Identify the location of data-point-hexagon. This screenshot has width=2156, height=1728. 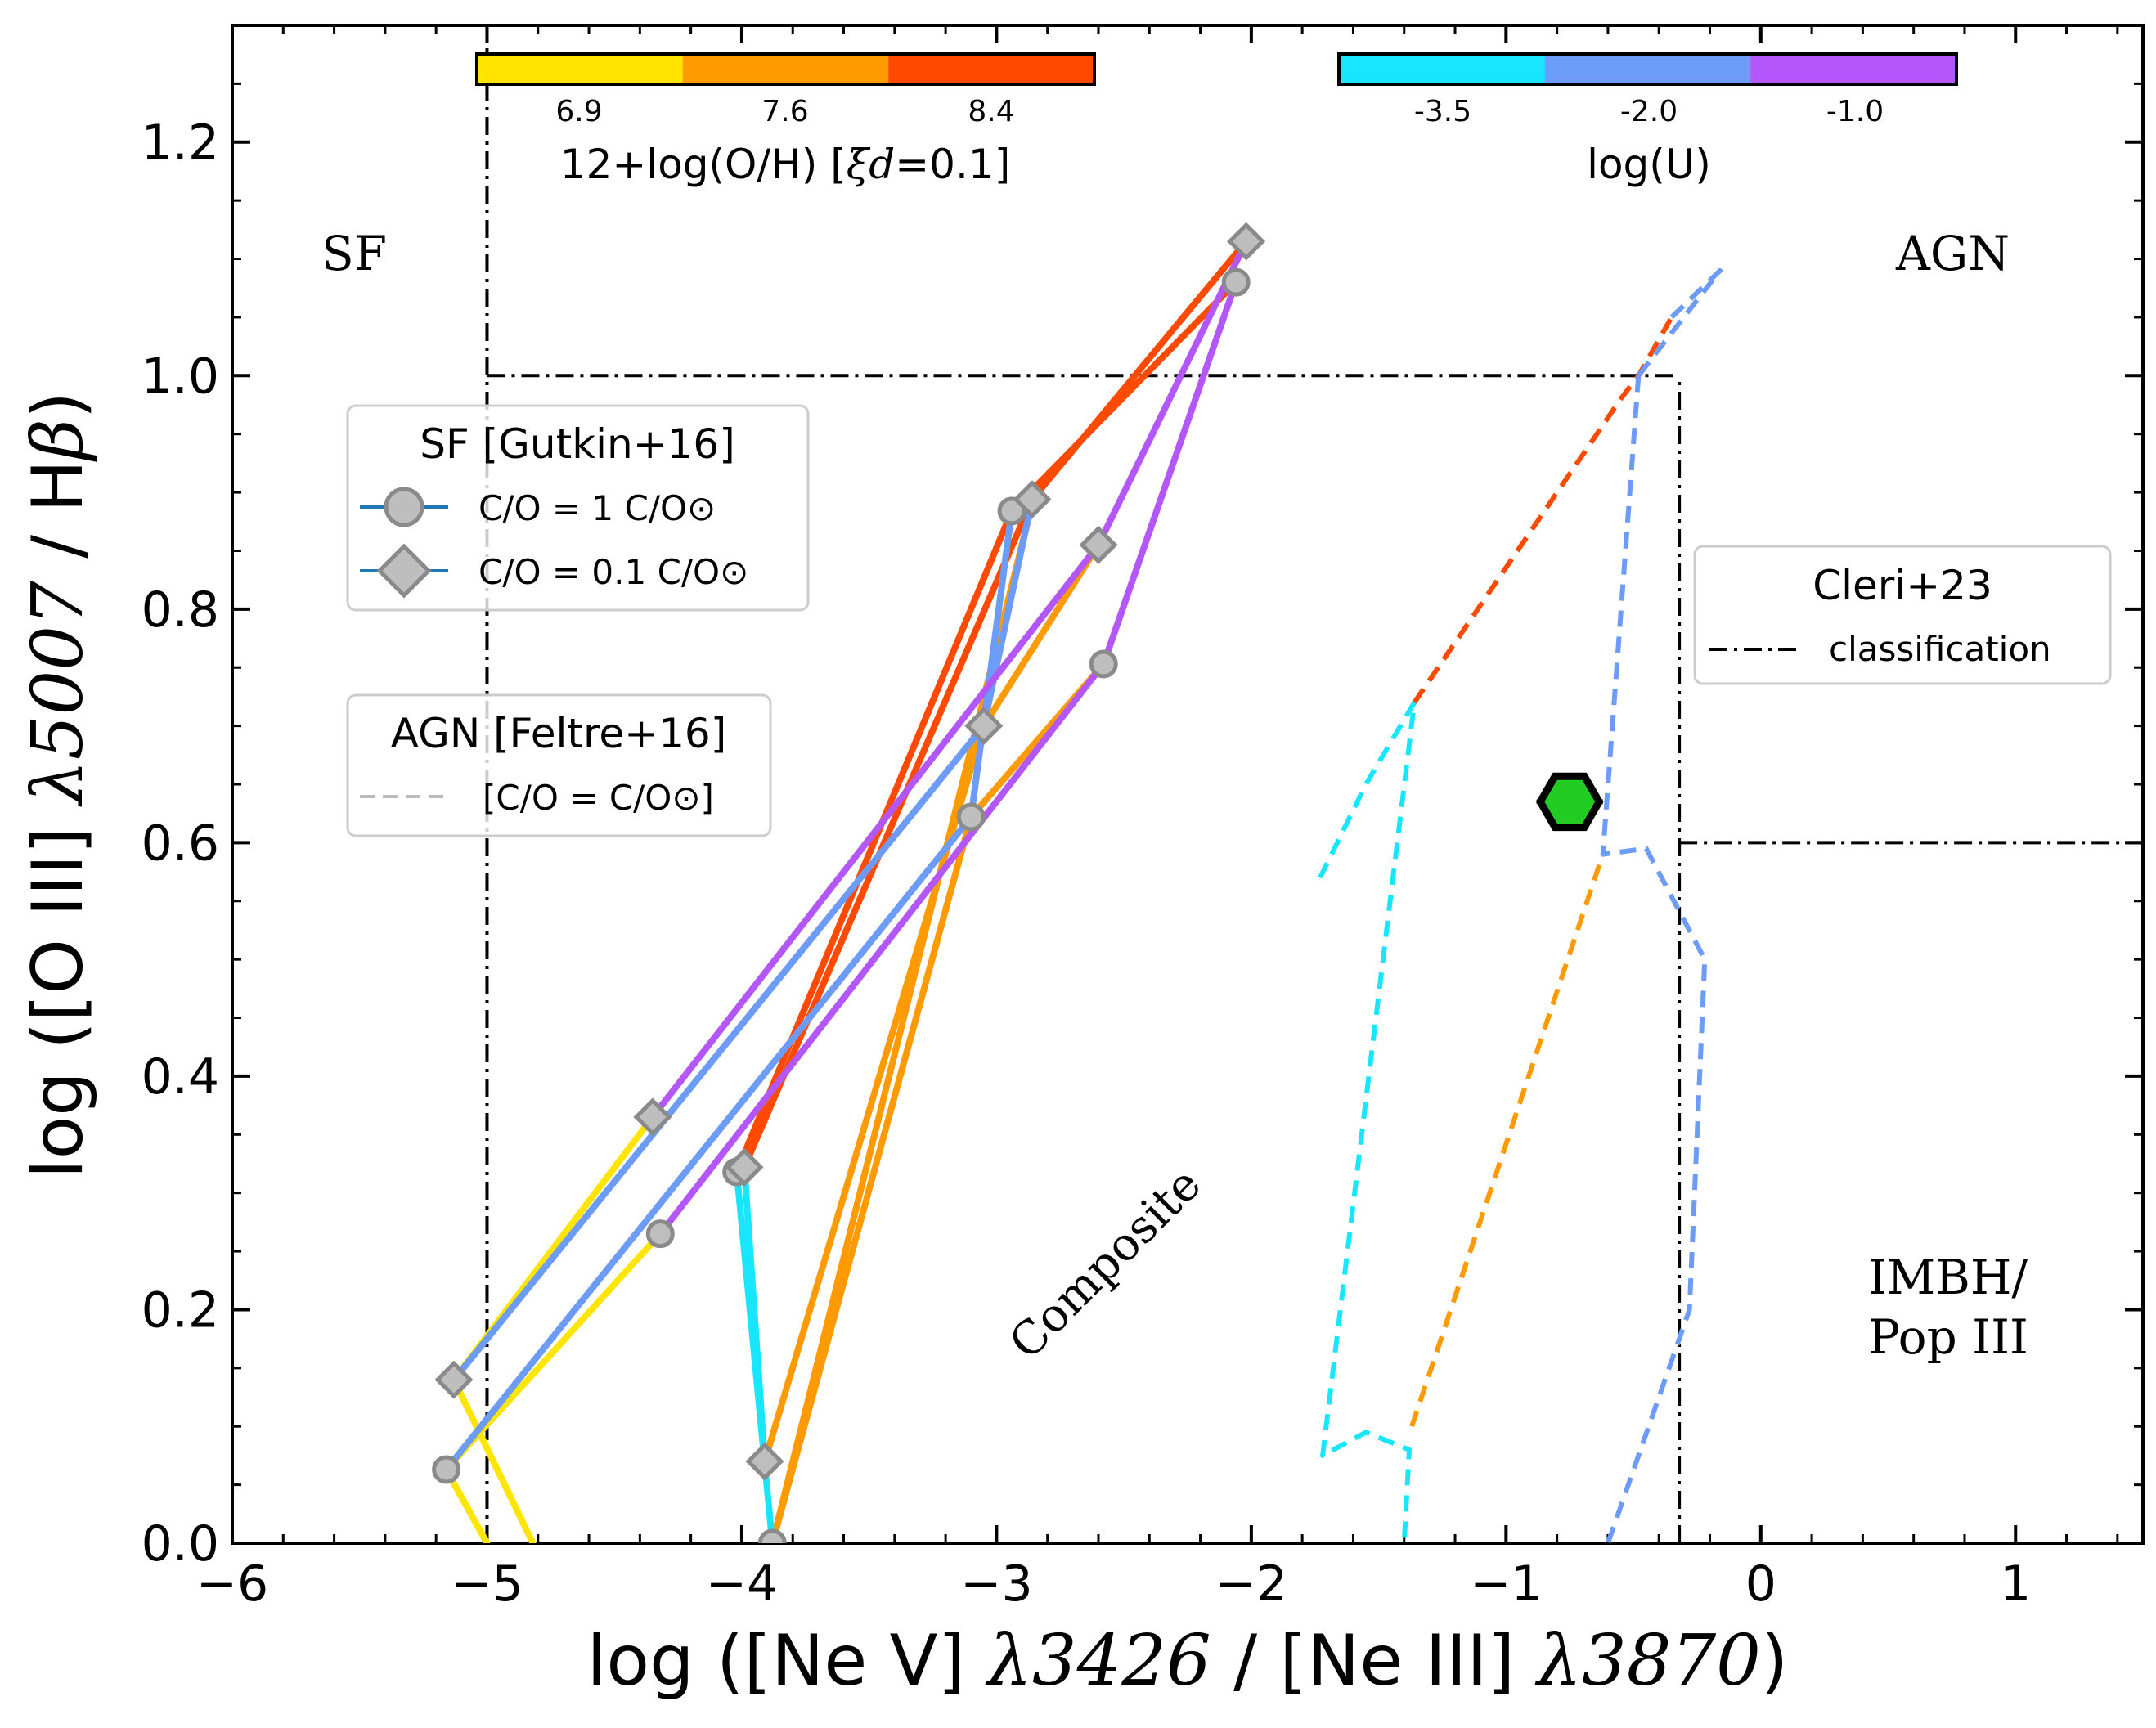
(1570, 802).